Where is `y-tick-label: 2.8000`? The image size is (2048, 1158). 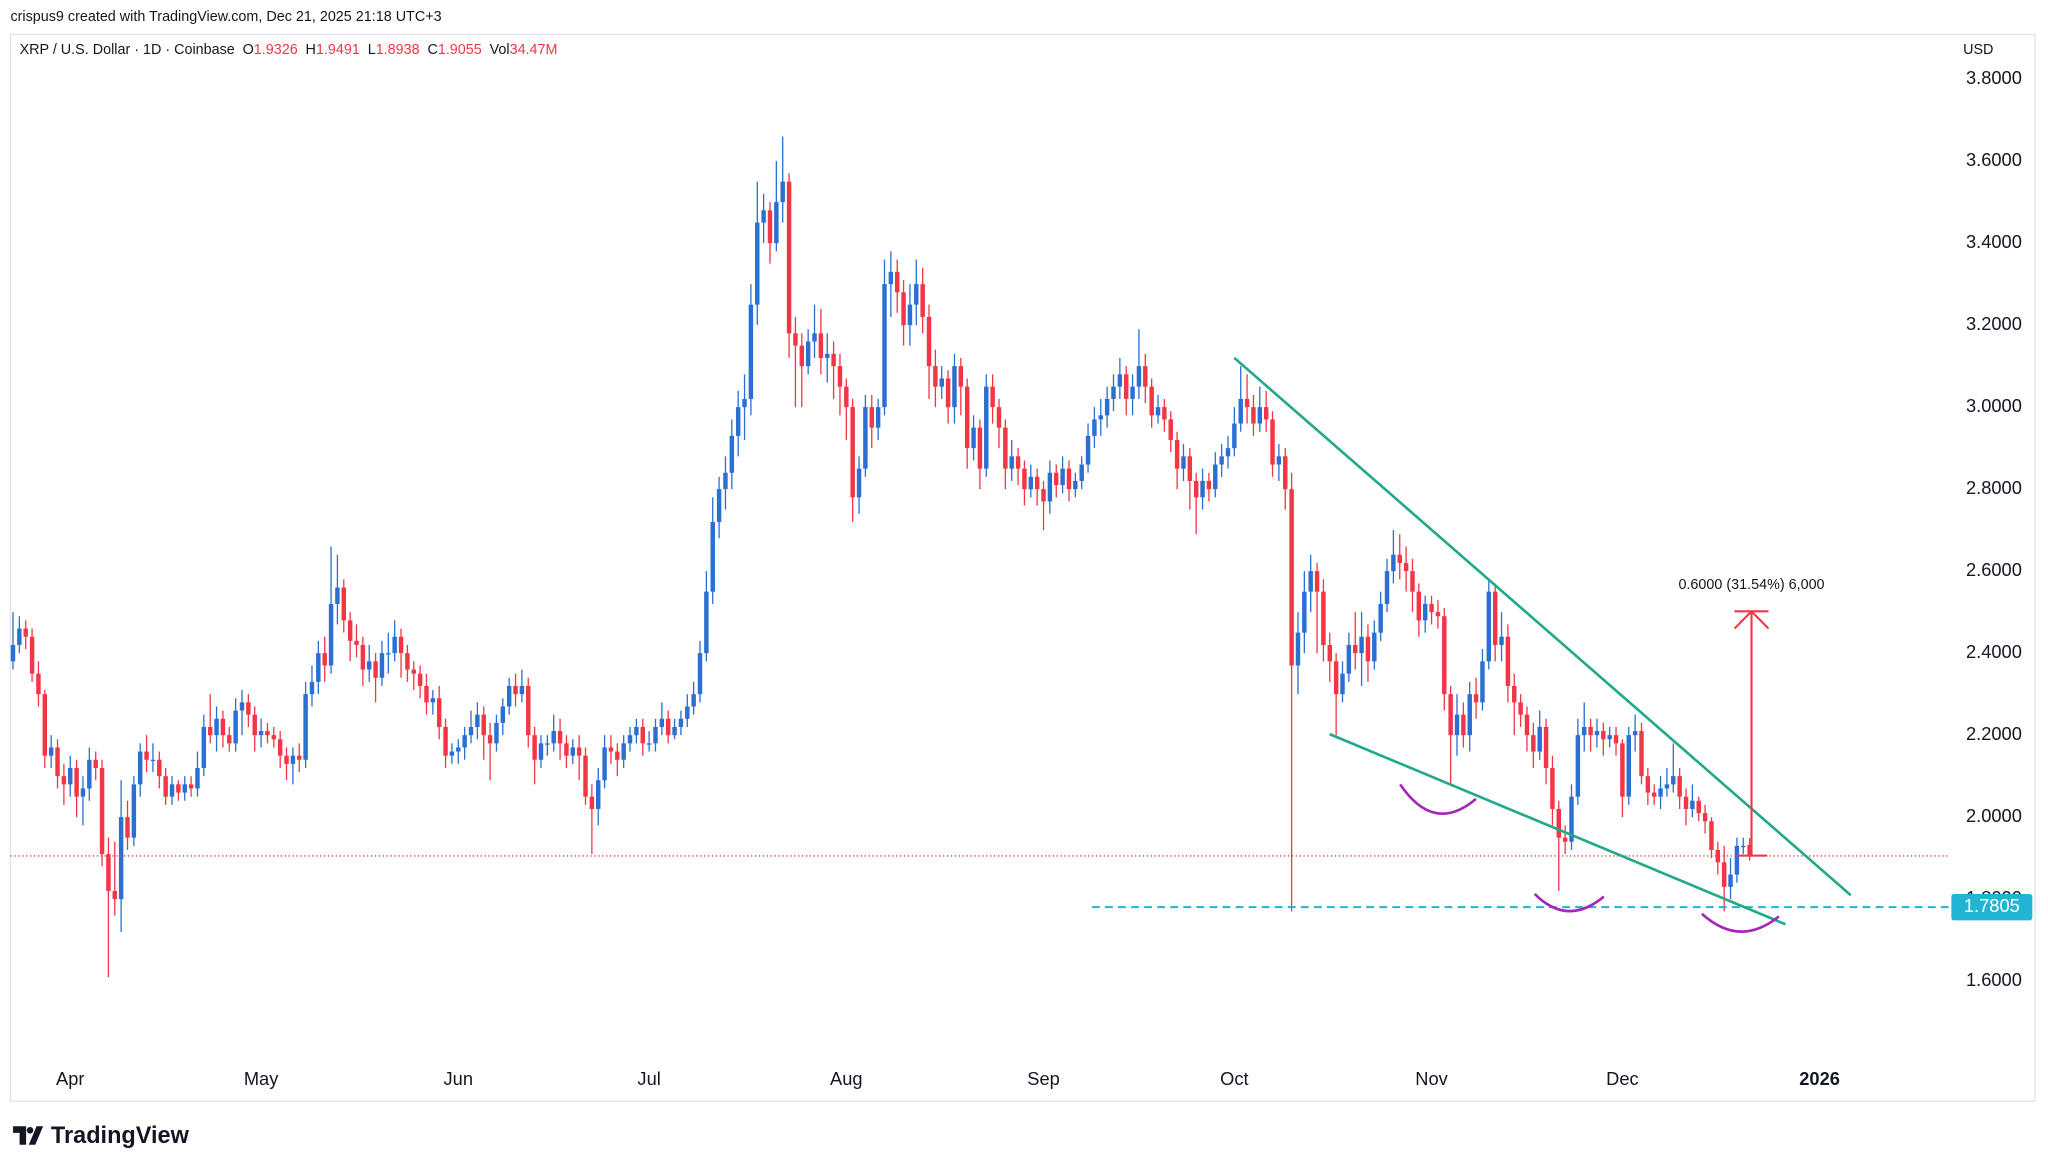
y-tick-label: 2.8000 is located at coordinates (1994, 487).